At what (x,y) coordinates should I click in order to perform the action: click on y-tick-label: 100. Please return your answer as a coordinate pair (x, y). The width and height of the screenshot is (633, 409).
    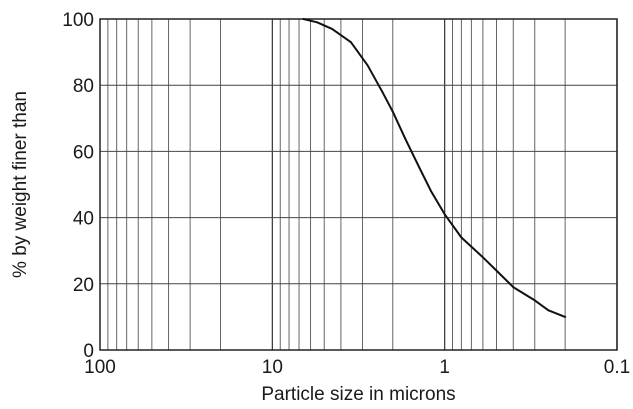
    Looking at the image, I should click on (78, 20).